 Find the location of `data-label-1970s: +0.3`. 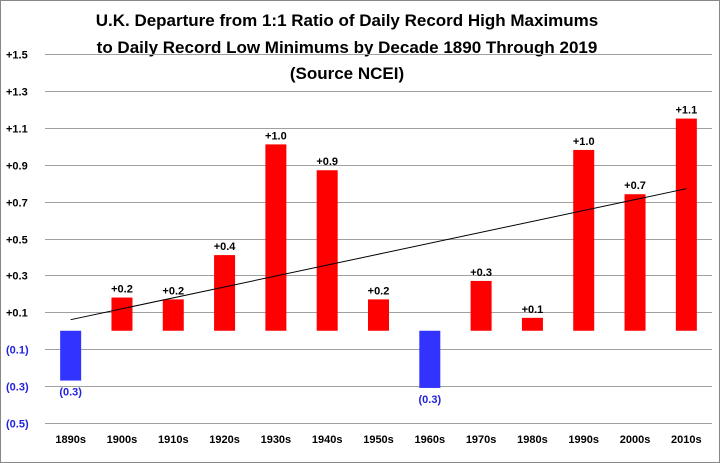

data-label-1970s: +0.3 is located at coordinates (481, 273).